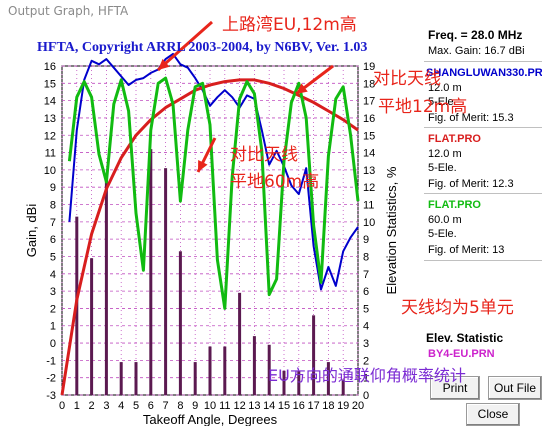 This screenshot has height=426, width=542. What do you see at coordinates (68, 11) in the screenshot?
I see `window-title: Output Graph, HFTA` at bounding box center [68, 11].